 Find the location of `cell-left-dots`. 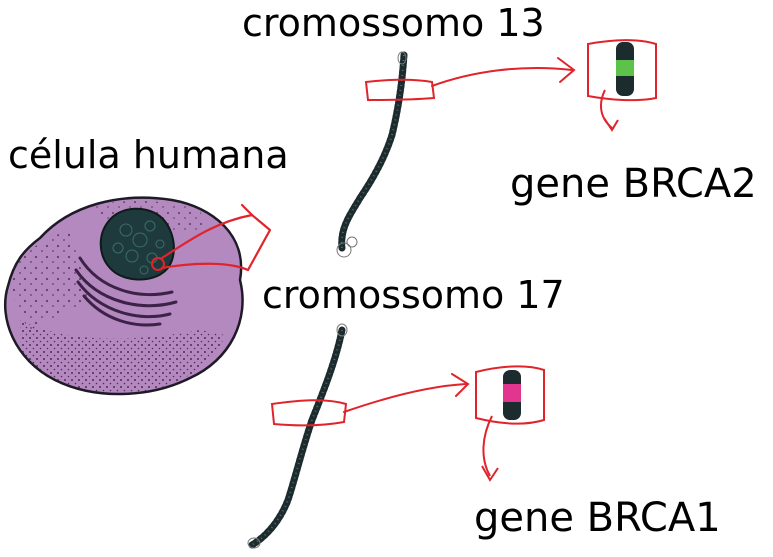

cell-left-dots is located at coordinates (50, 280).